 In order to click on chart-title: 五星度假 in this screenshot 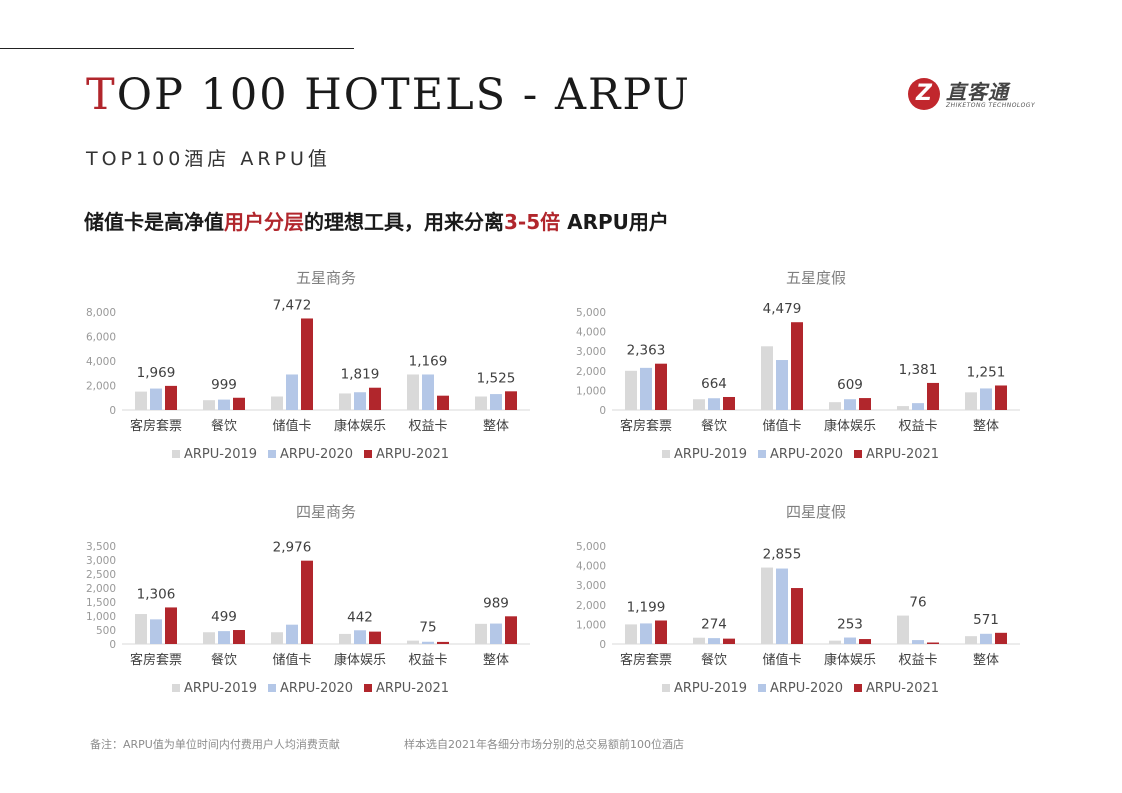, I will do `click(816, 278)`.